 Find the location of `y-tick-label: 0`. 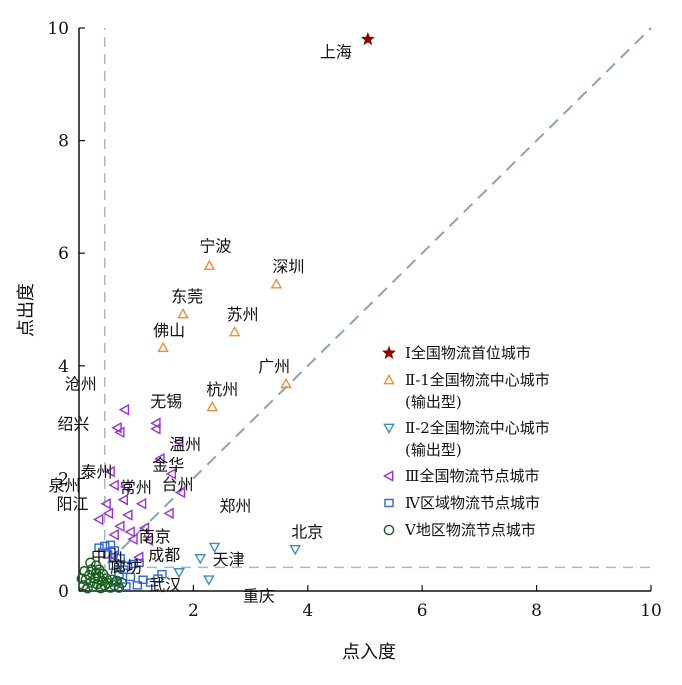

y-tick-label: 0 is located at coordinates (63, 592).